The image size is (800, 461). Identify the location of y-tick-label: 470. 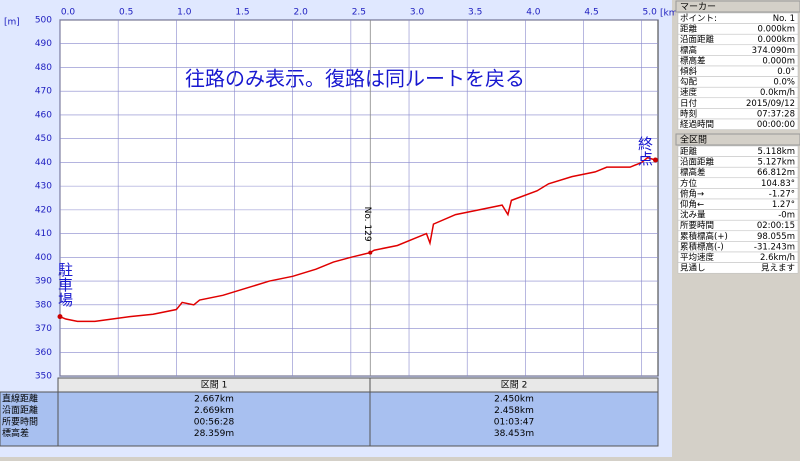
(43, 92).